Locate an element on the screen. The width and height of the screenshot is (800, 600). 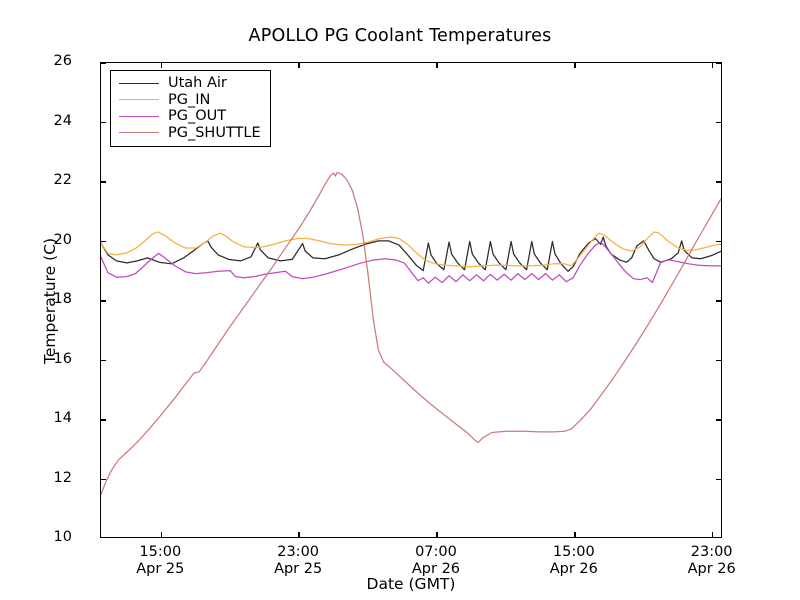
series-line-utah-air is located at coordinates (411, 254).